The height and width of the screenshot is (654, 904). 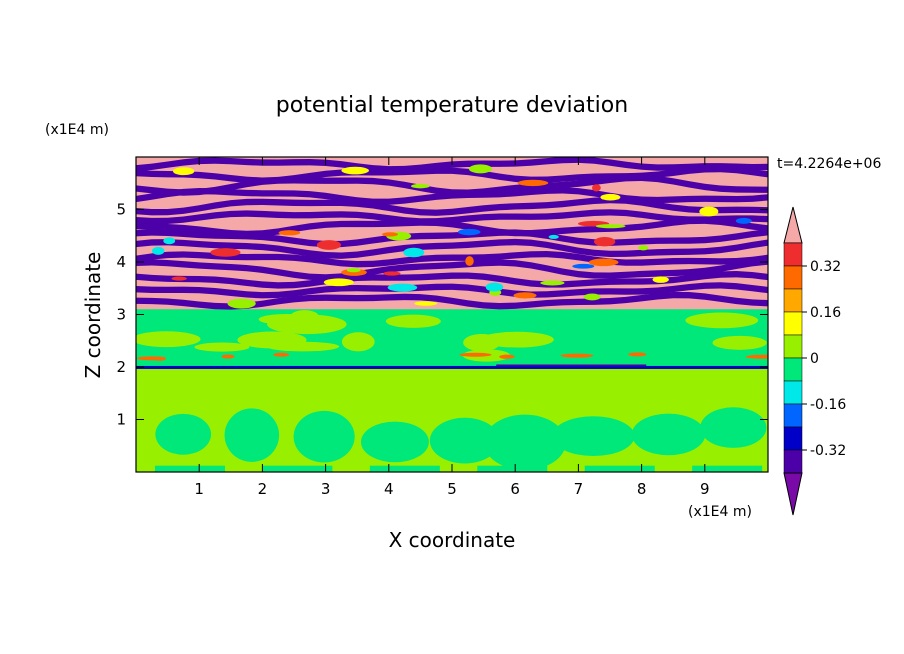 I want to click on colorbar-bottom-arrow, so click(x=793, y=494).